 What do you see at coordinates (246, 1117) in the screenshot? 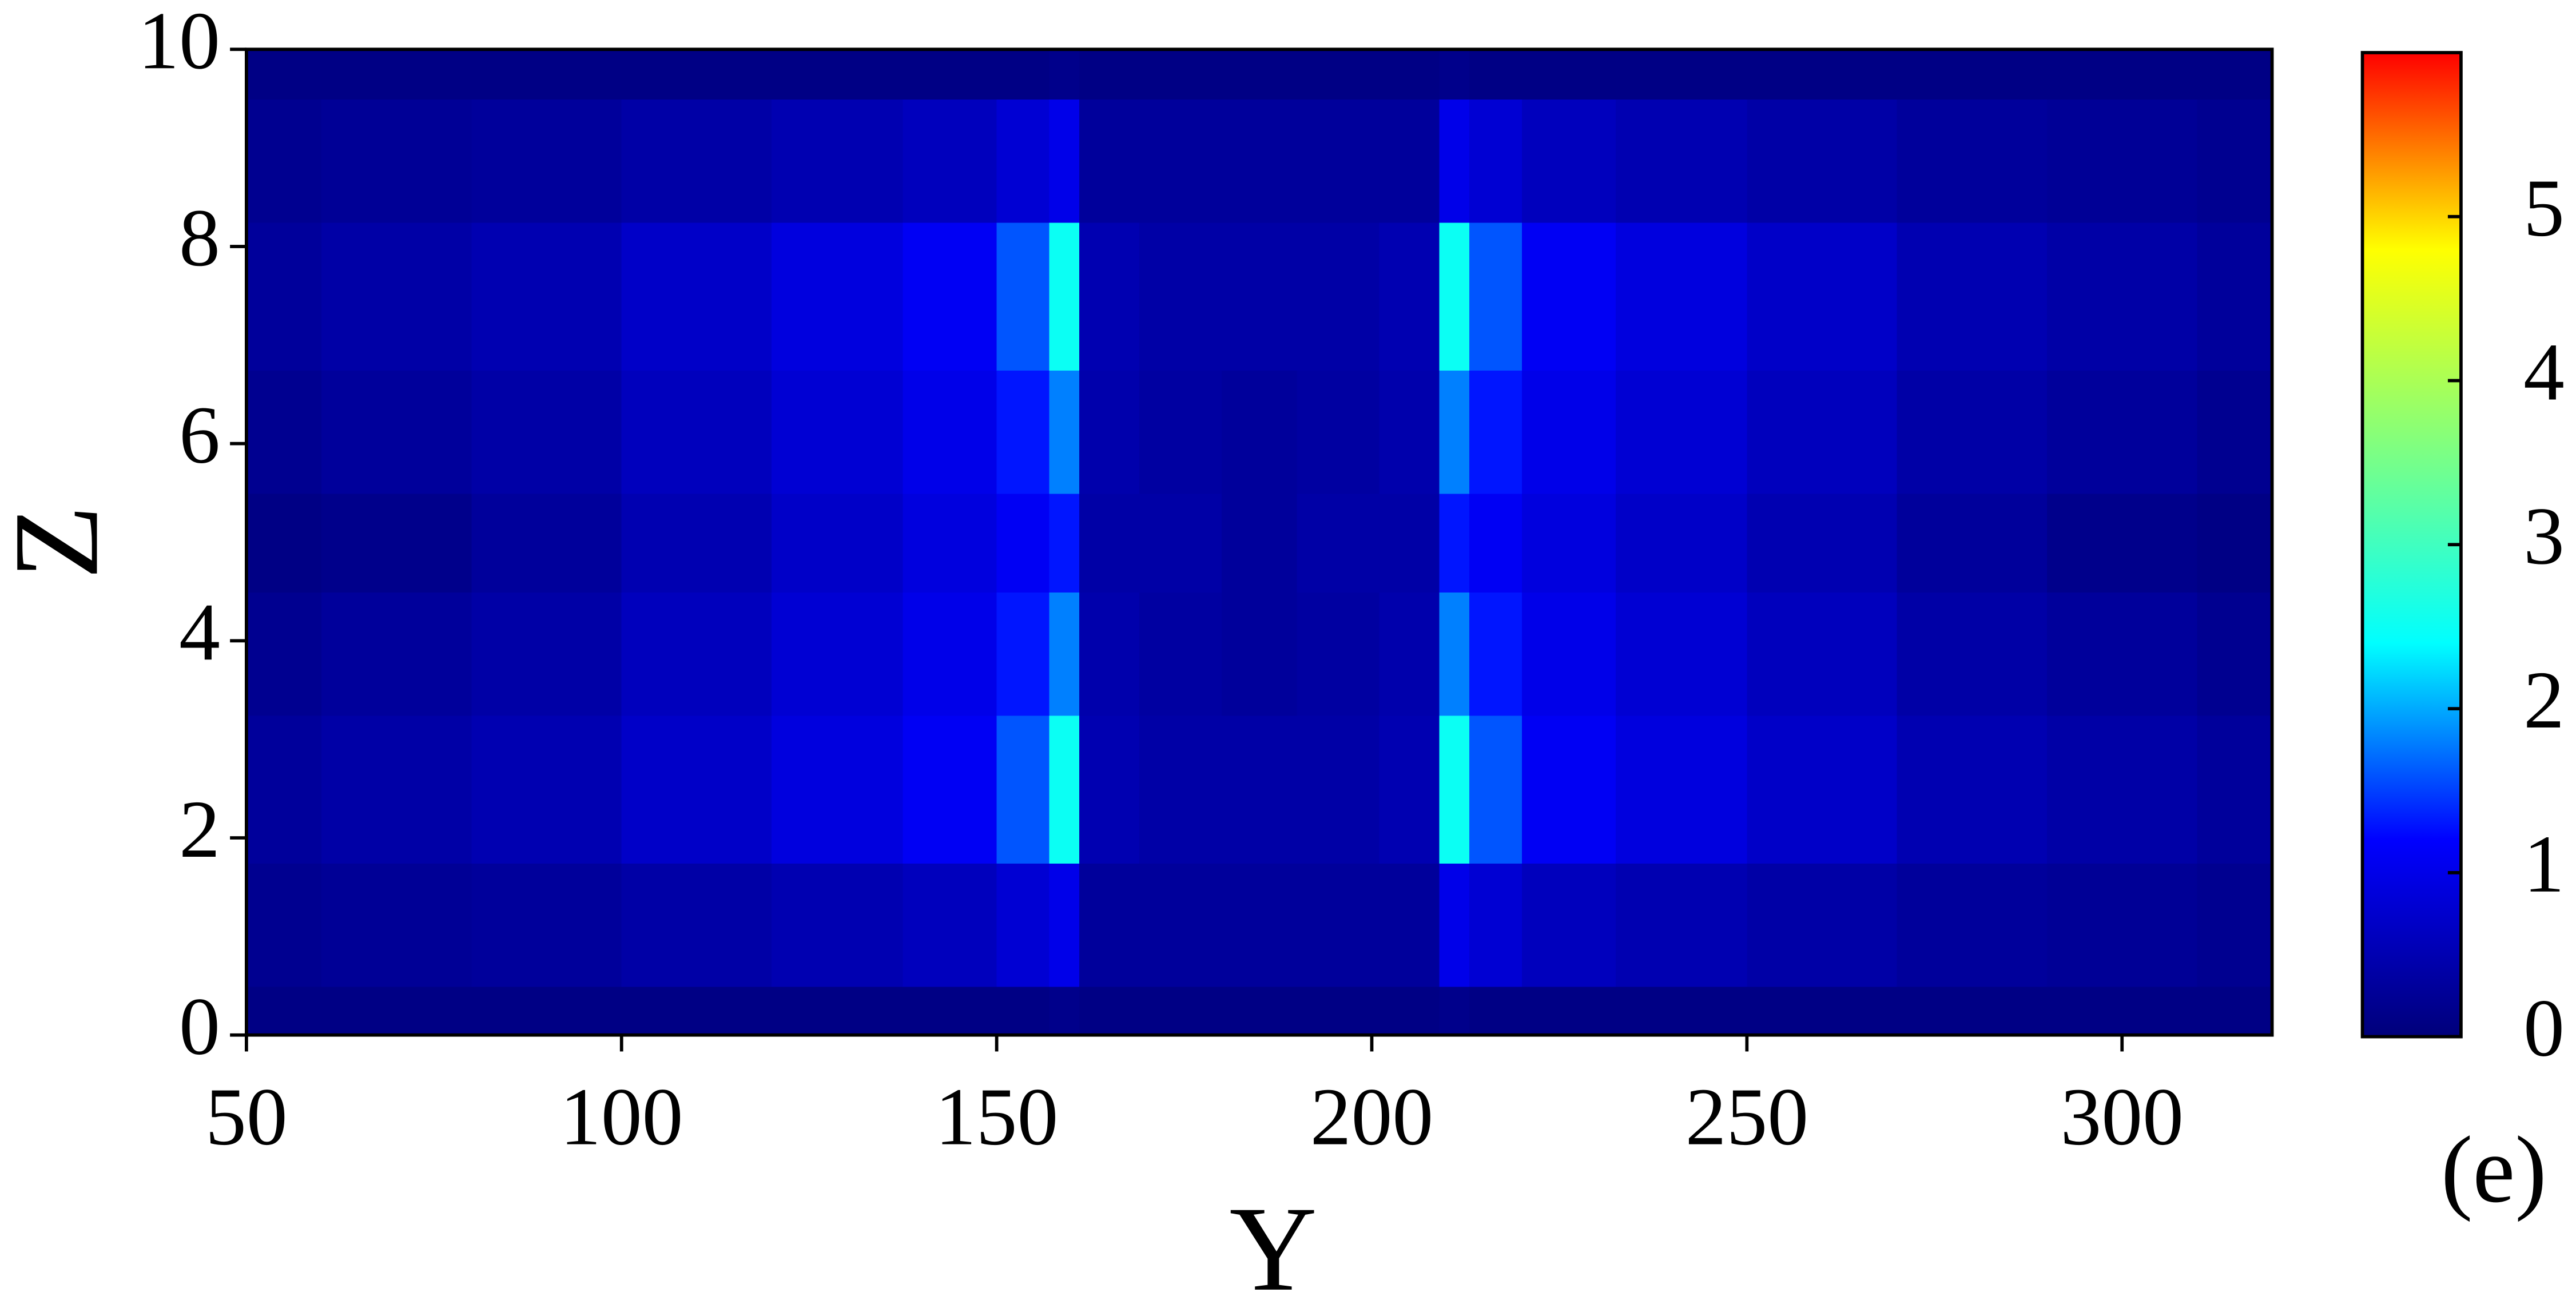
I see `x-tick-label: 50` at bounding box center [246, 1117].